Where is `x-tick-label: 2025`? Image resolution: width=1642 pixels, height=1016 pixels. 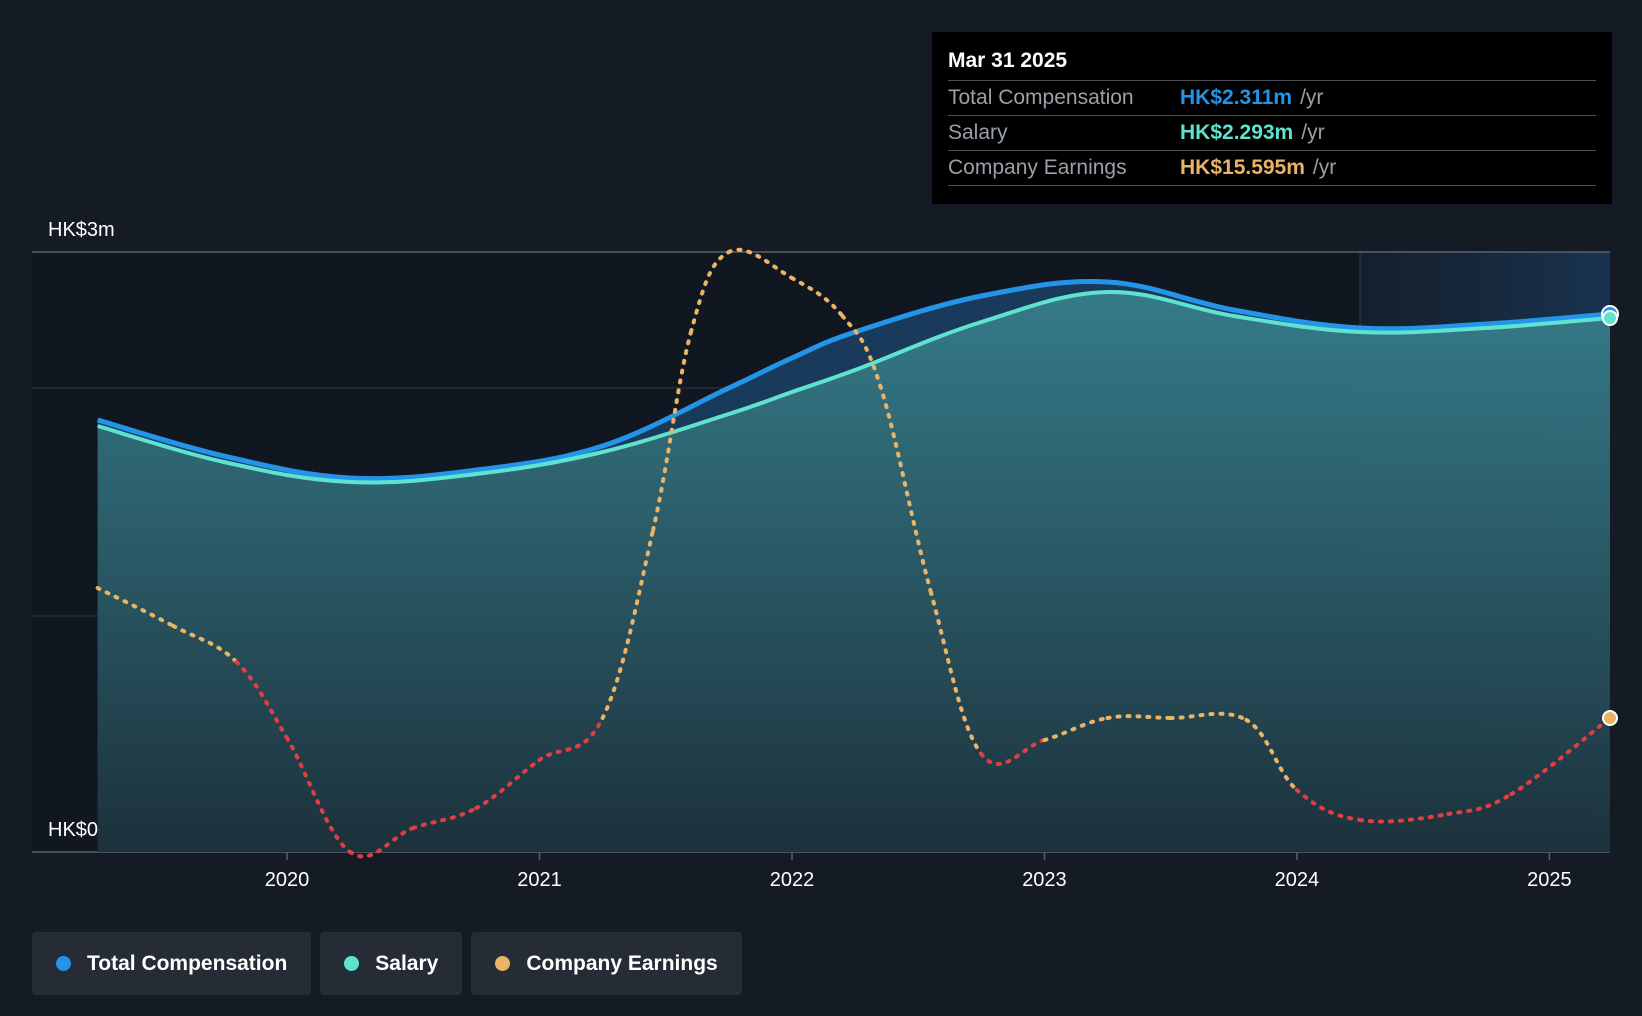
x-tick-label: 2025 is located at coordinates (1549, 880).